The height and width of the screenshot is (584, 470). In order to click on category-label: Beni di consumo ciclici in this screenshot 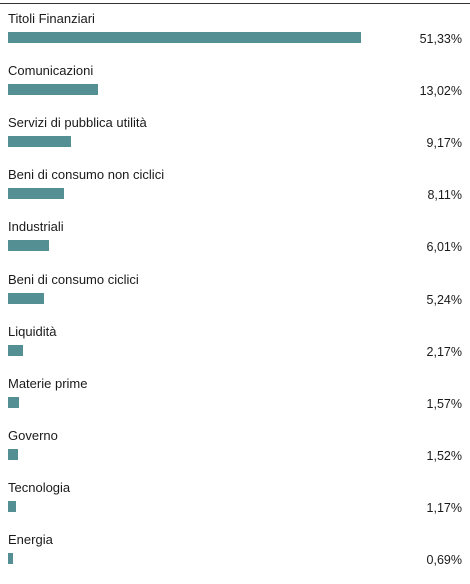, I will do `click(73, 279)`.